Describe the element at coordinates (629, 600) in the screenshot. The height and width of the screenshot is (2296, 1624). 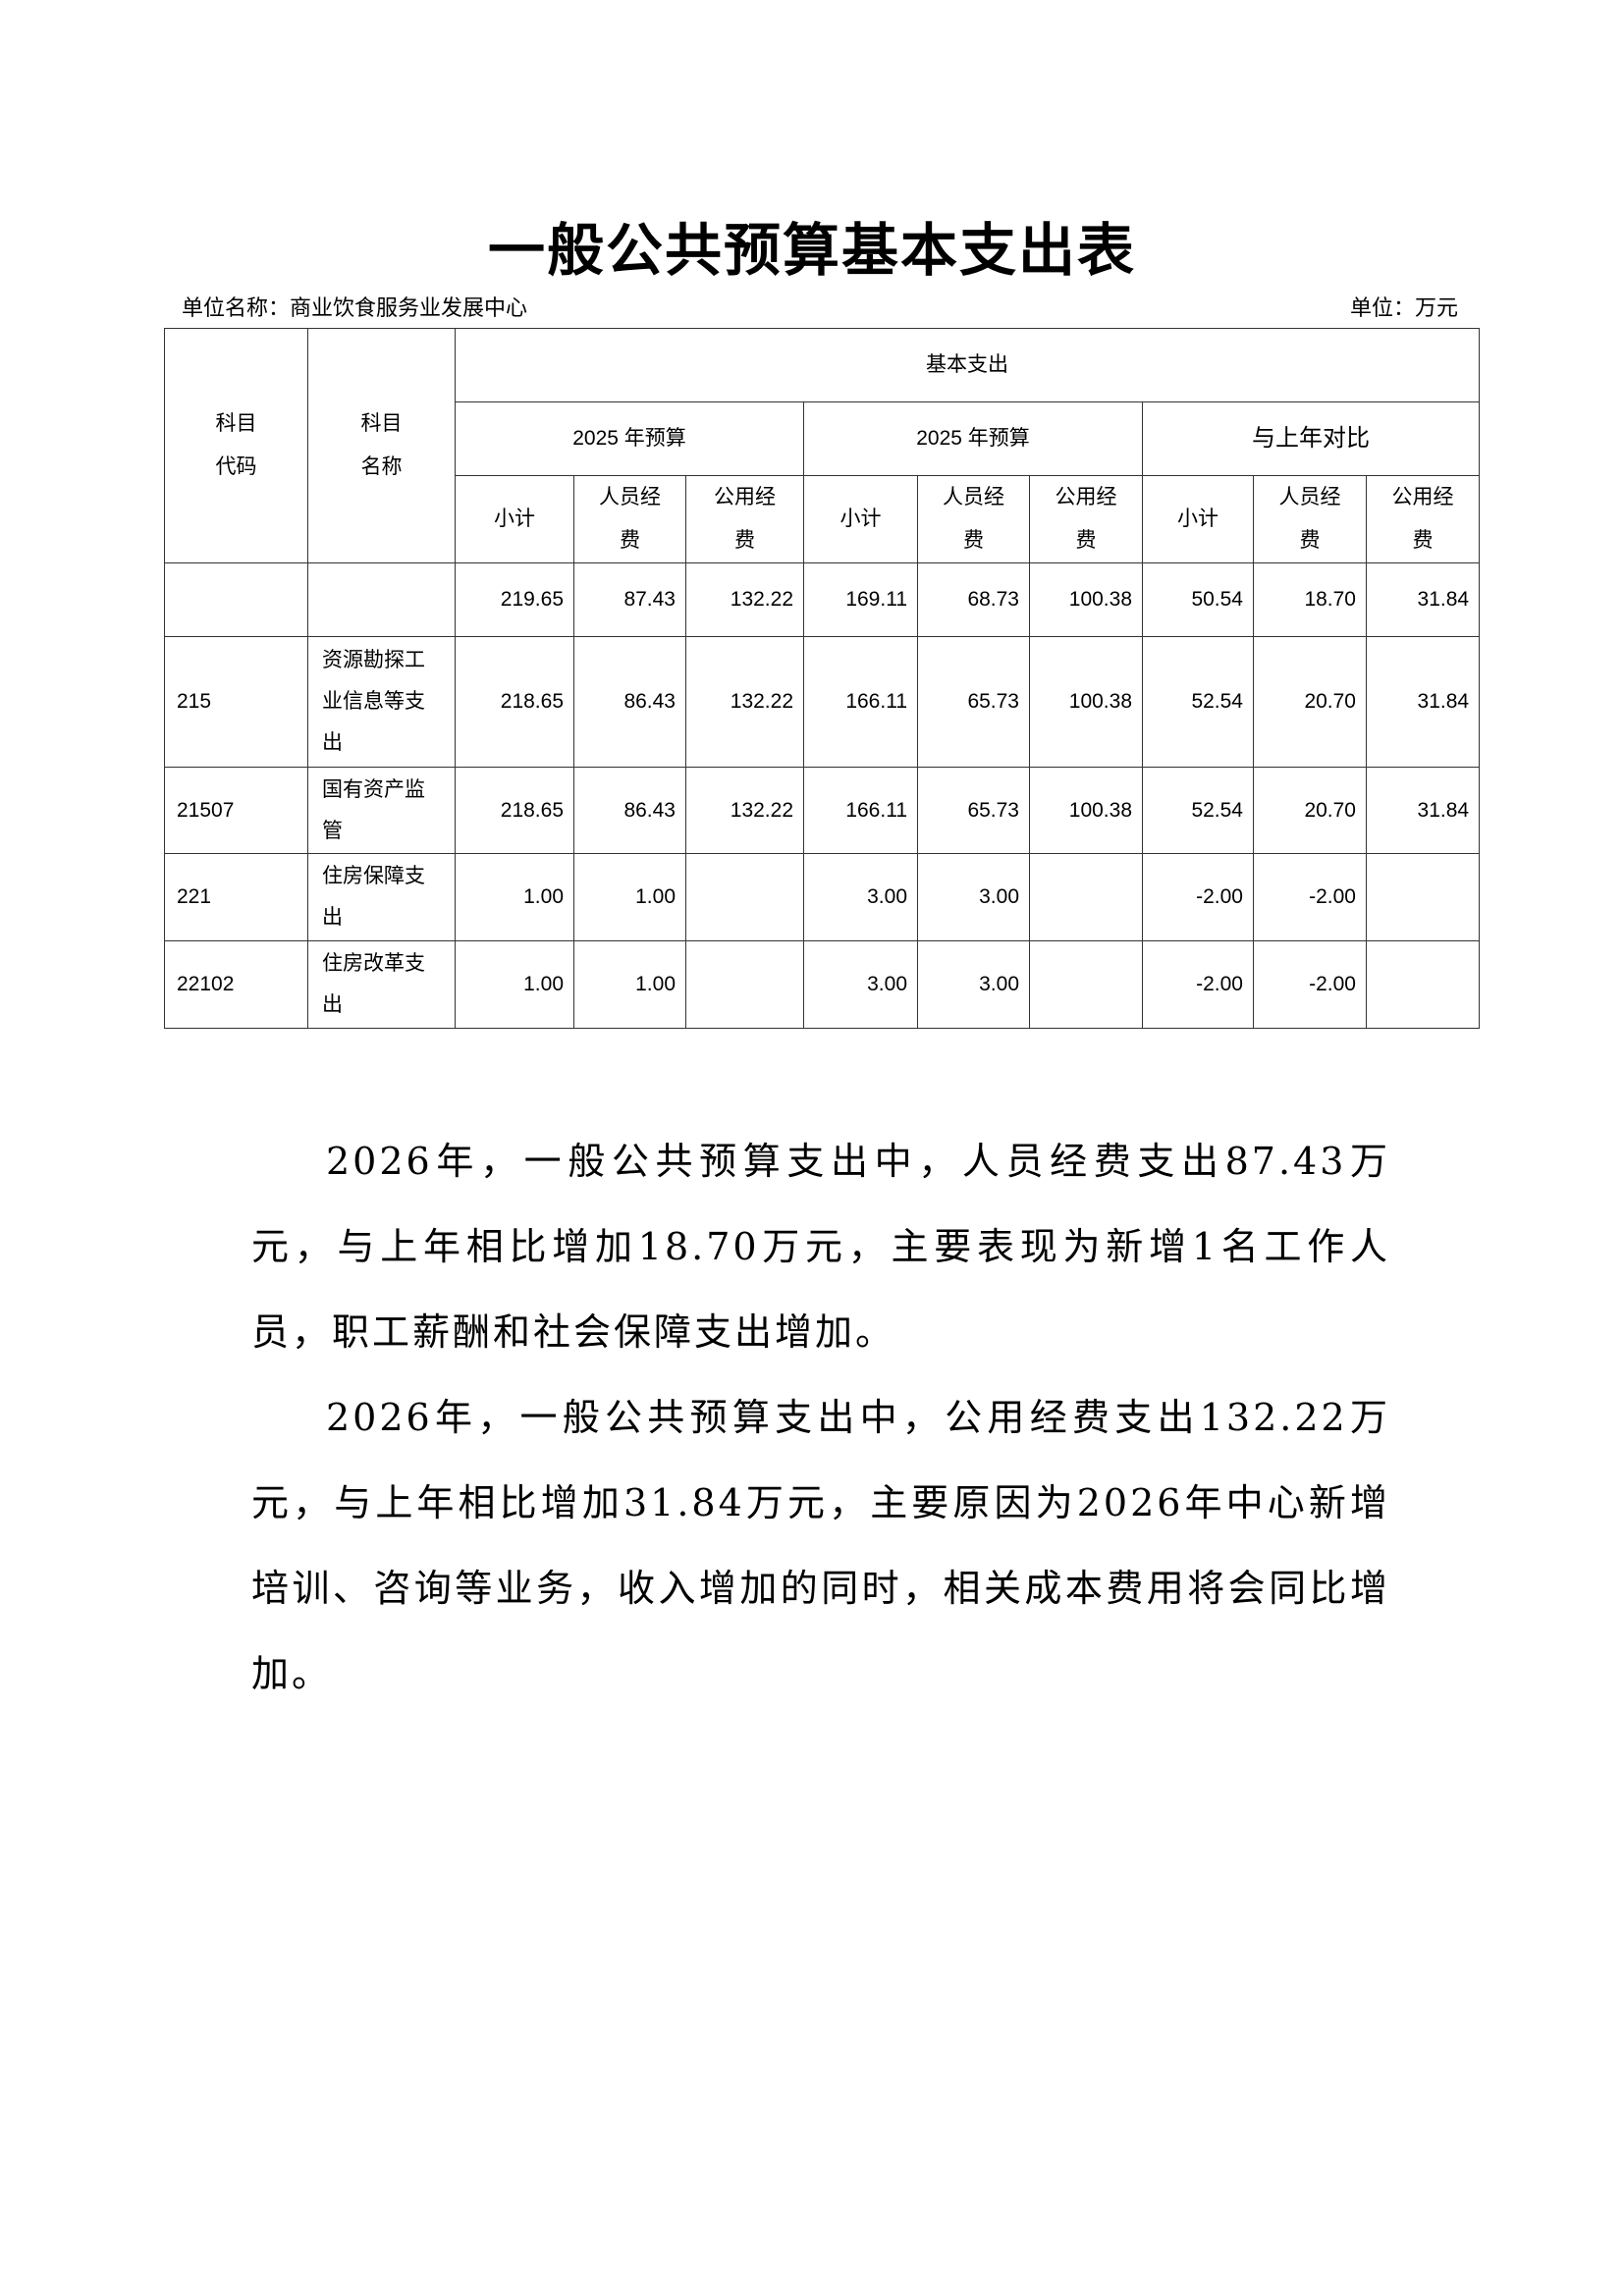
I see `cell-value: 87.43` at that location.